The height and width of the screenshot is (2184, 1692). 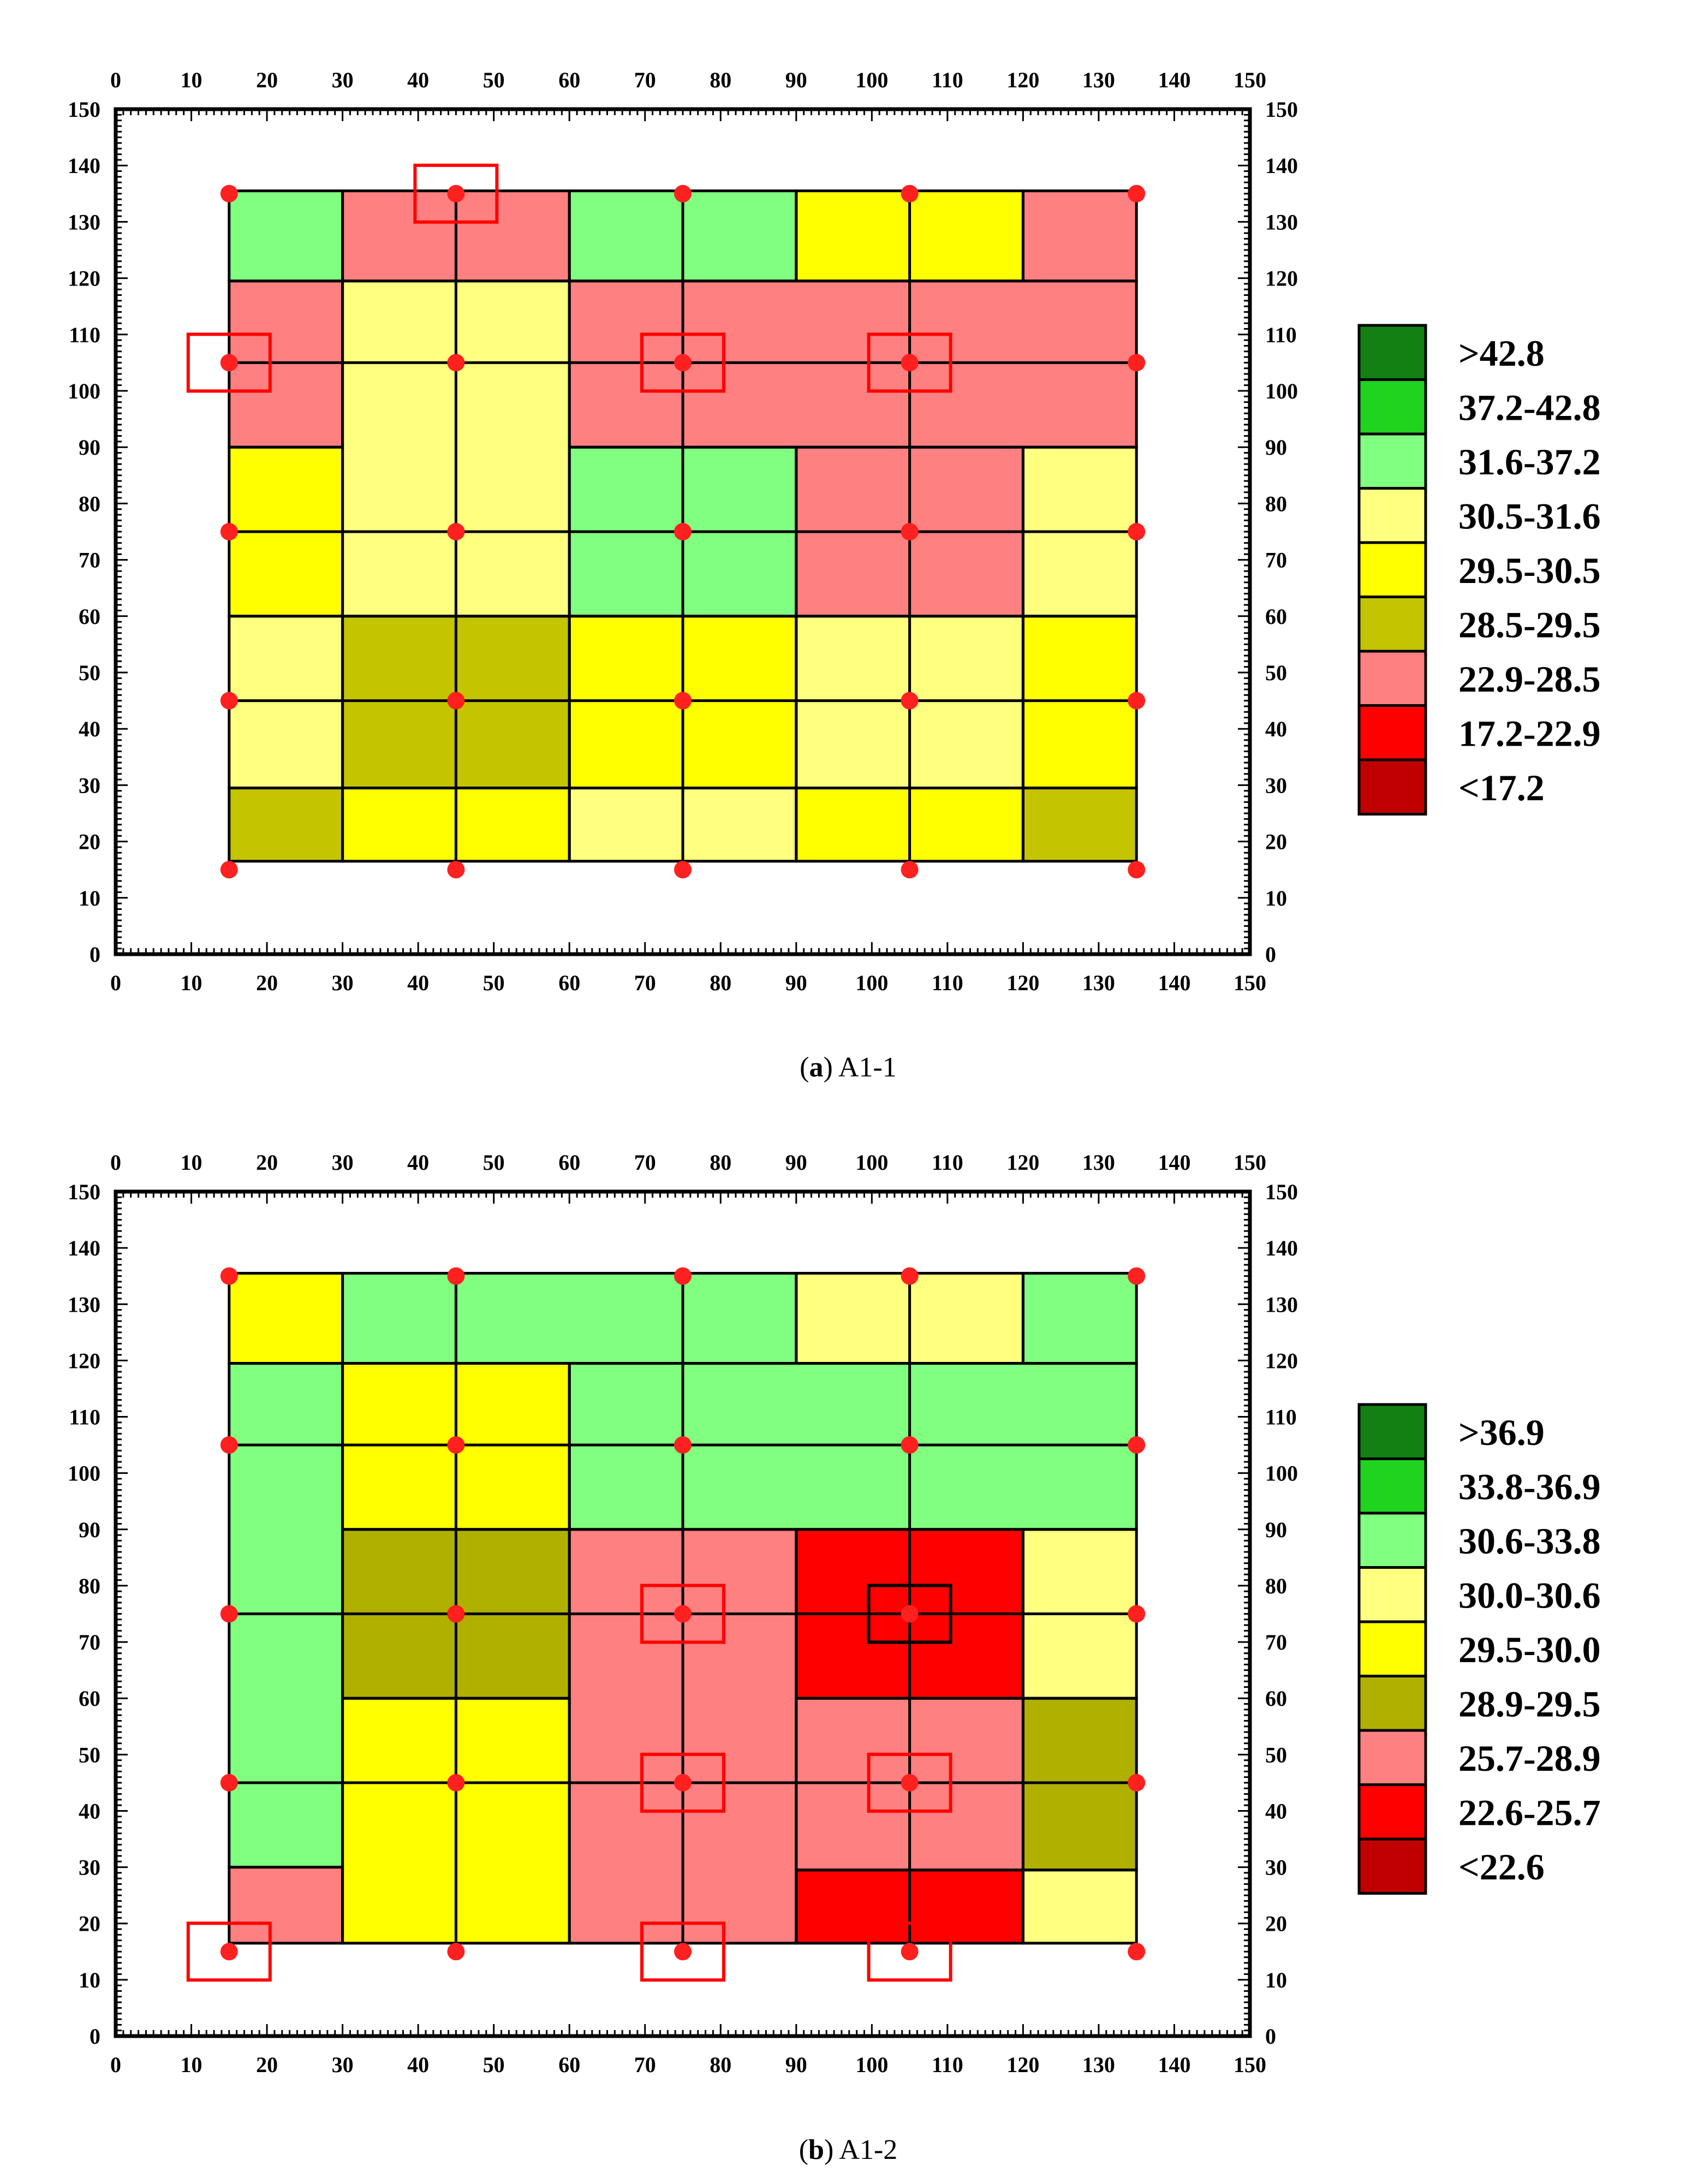 I want to click on x-tick-label-bottom: 150, so click(x=1250, y=983).